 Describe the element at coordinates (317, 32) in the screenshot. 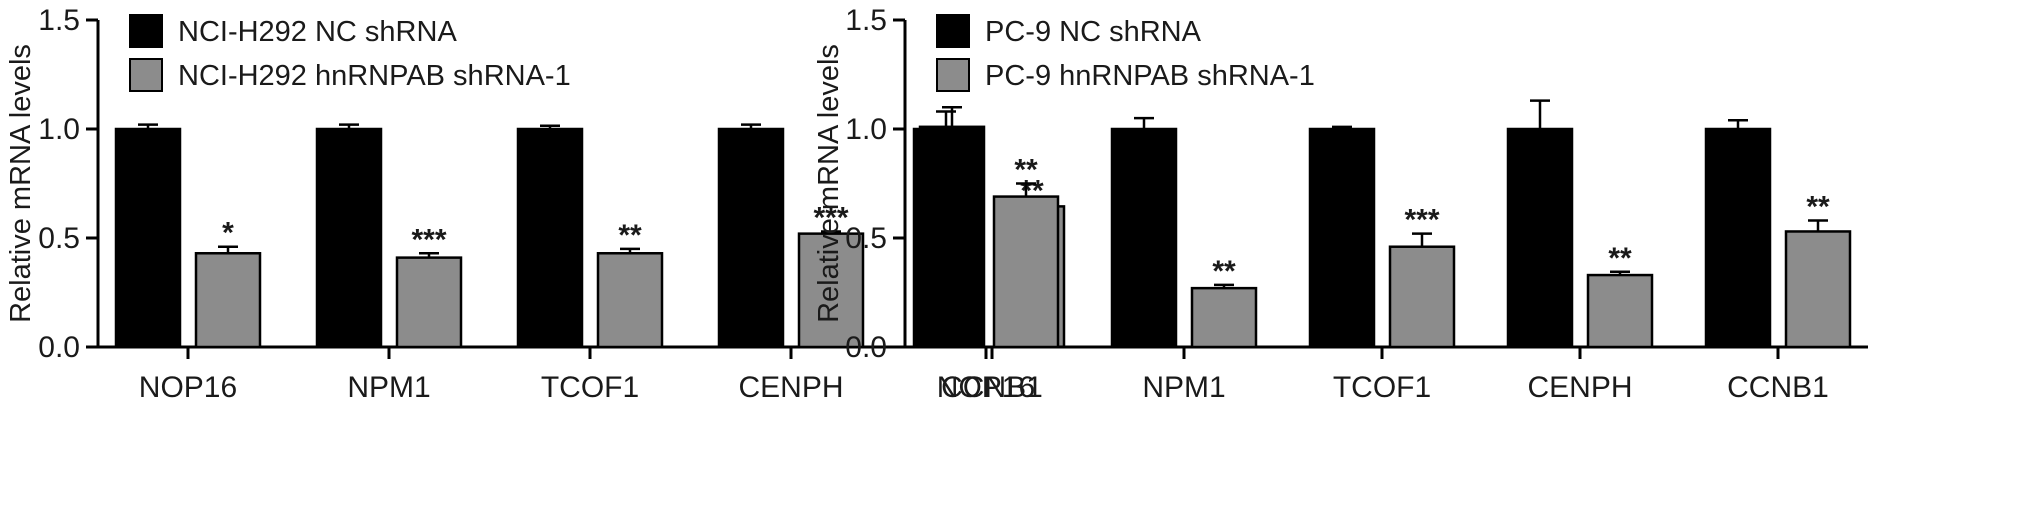

I see `legend-label: NCI-H292 NC shRNA` at that location.